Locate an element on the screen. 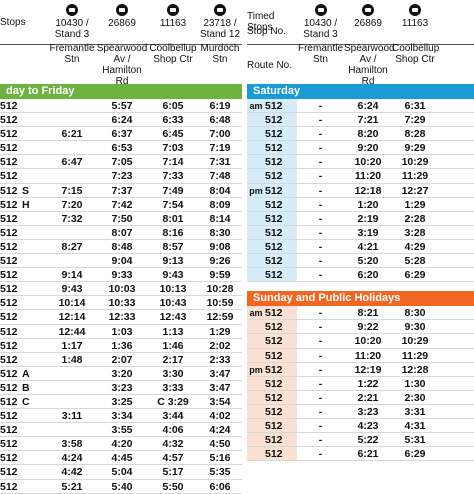 Image resolution: width=474 pixels, height=494 pixels. table-row: 512 12:44 1:03 1:13 1:29 is located at coordinates (121, 332).